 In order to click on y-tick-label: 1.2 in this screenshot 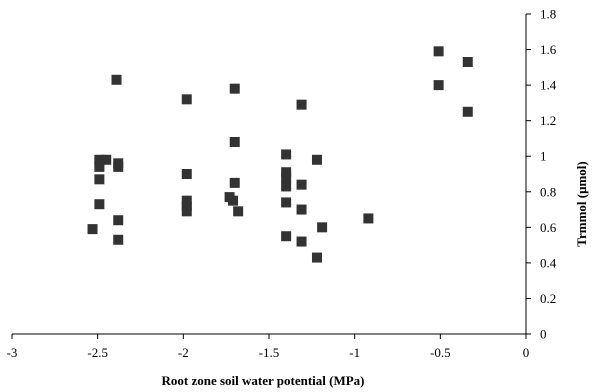, I will do `click(548, 120)`.